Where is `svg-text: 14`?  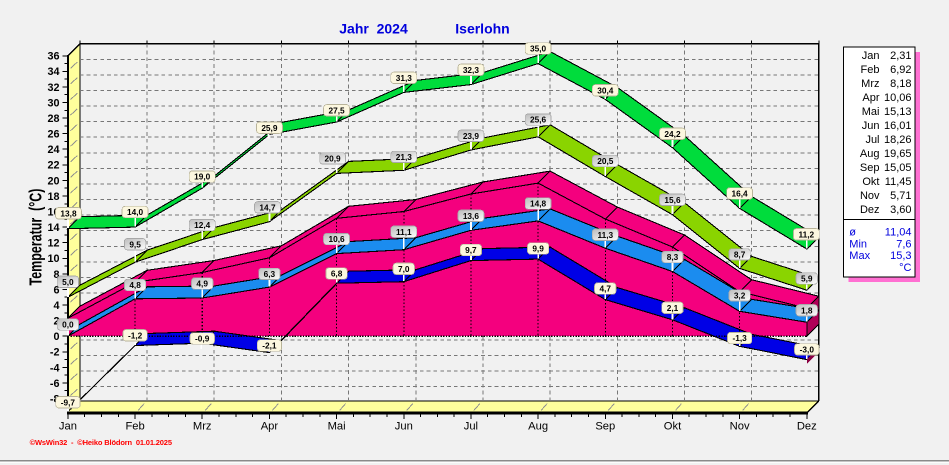
svg-text: 14 is located at coordinates (53, 228).